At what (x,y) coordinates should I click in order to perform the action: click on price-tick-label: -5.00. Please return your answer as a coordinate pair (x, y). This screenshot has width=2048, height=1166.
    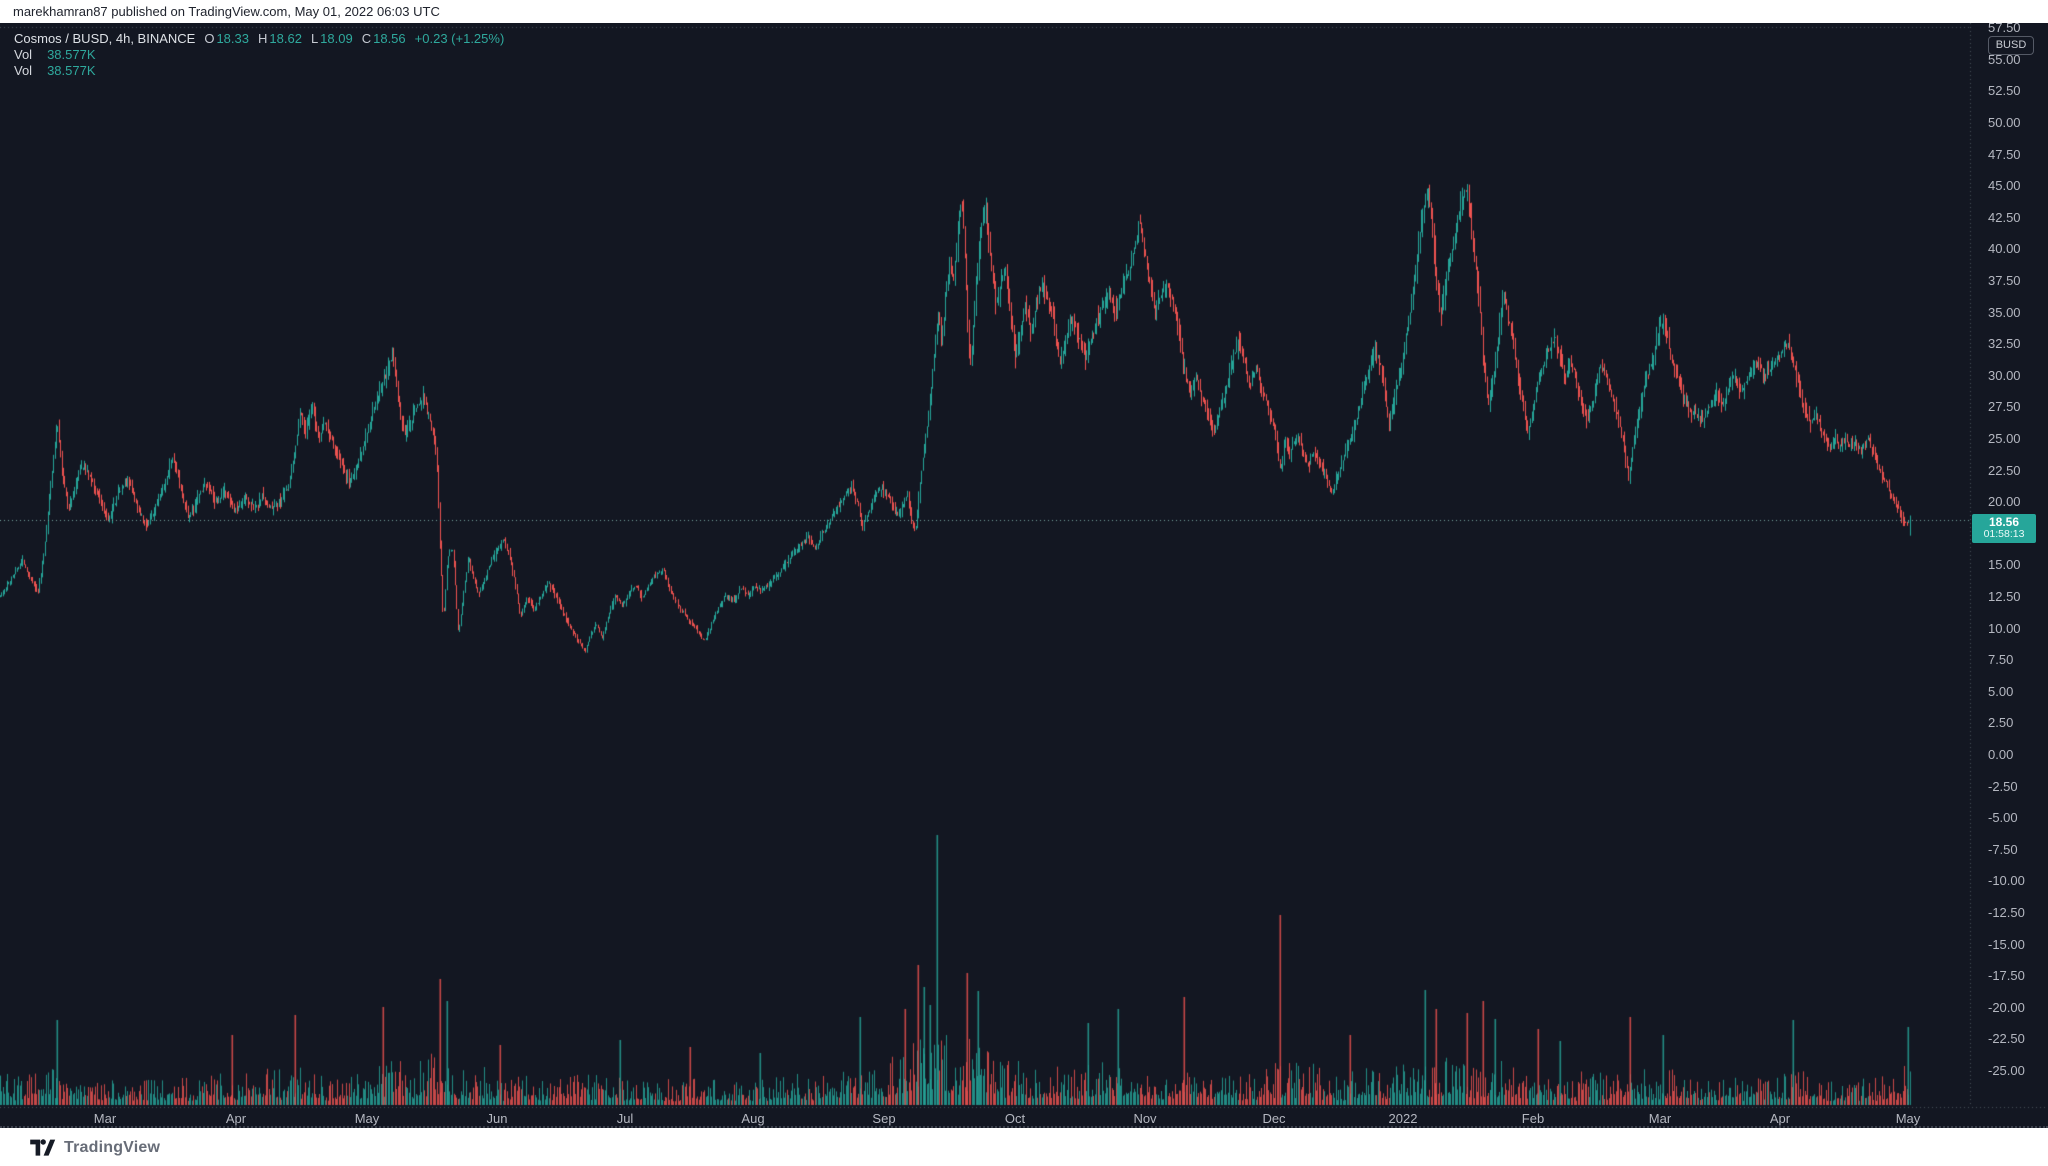
    Looking at the image, I should click on (2003, 818).